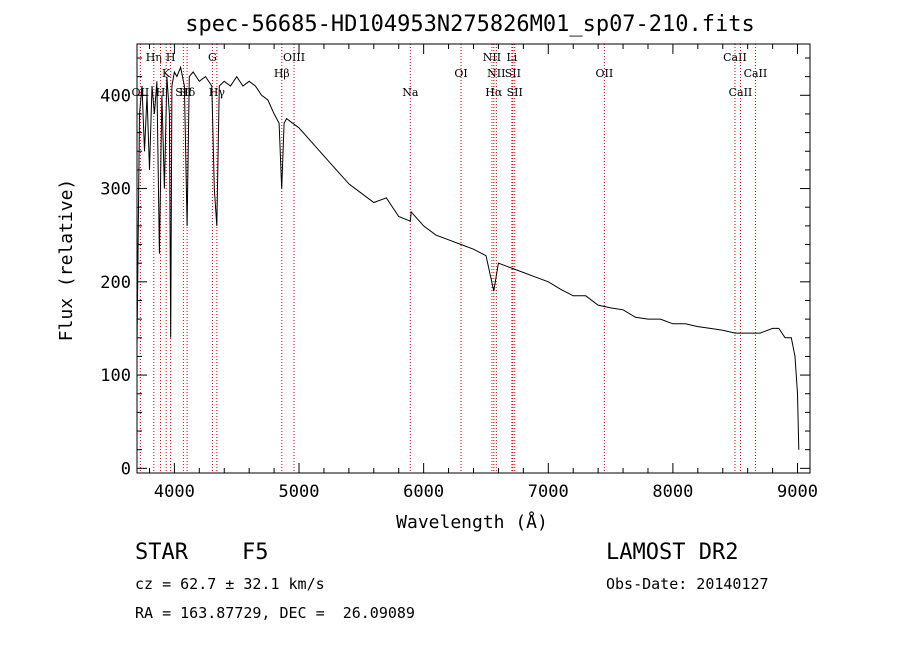 This screenshot has width=900, height=649. What do you see at coordinates (511, 57) in the screenshot?
I see `spectral-line-label: Li` at bounding box center [511, 57].